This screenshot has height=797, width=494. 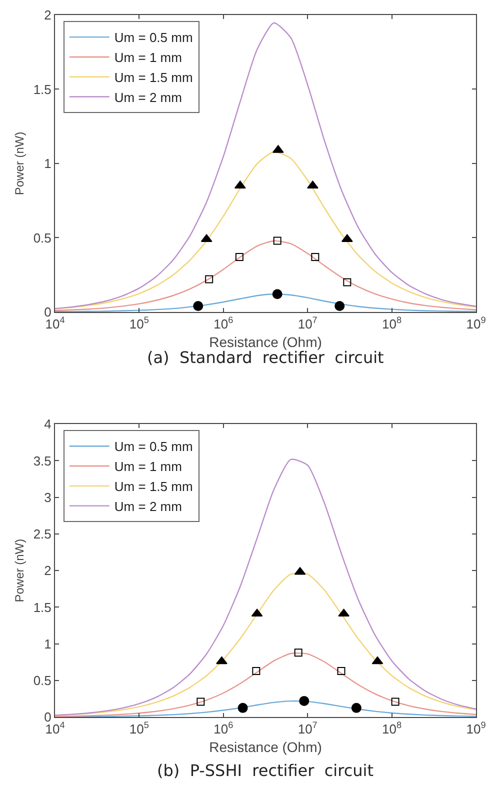 I want to click on y-tick-label: 3, so click(x=48, y=497).